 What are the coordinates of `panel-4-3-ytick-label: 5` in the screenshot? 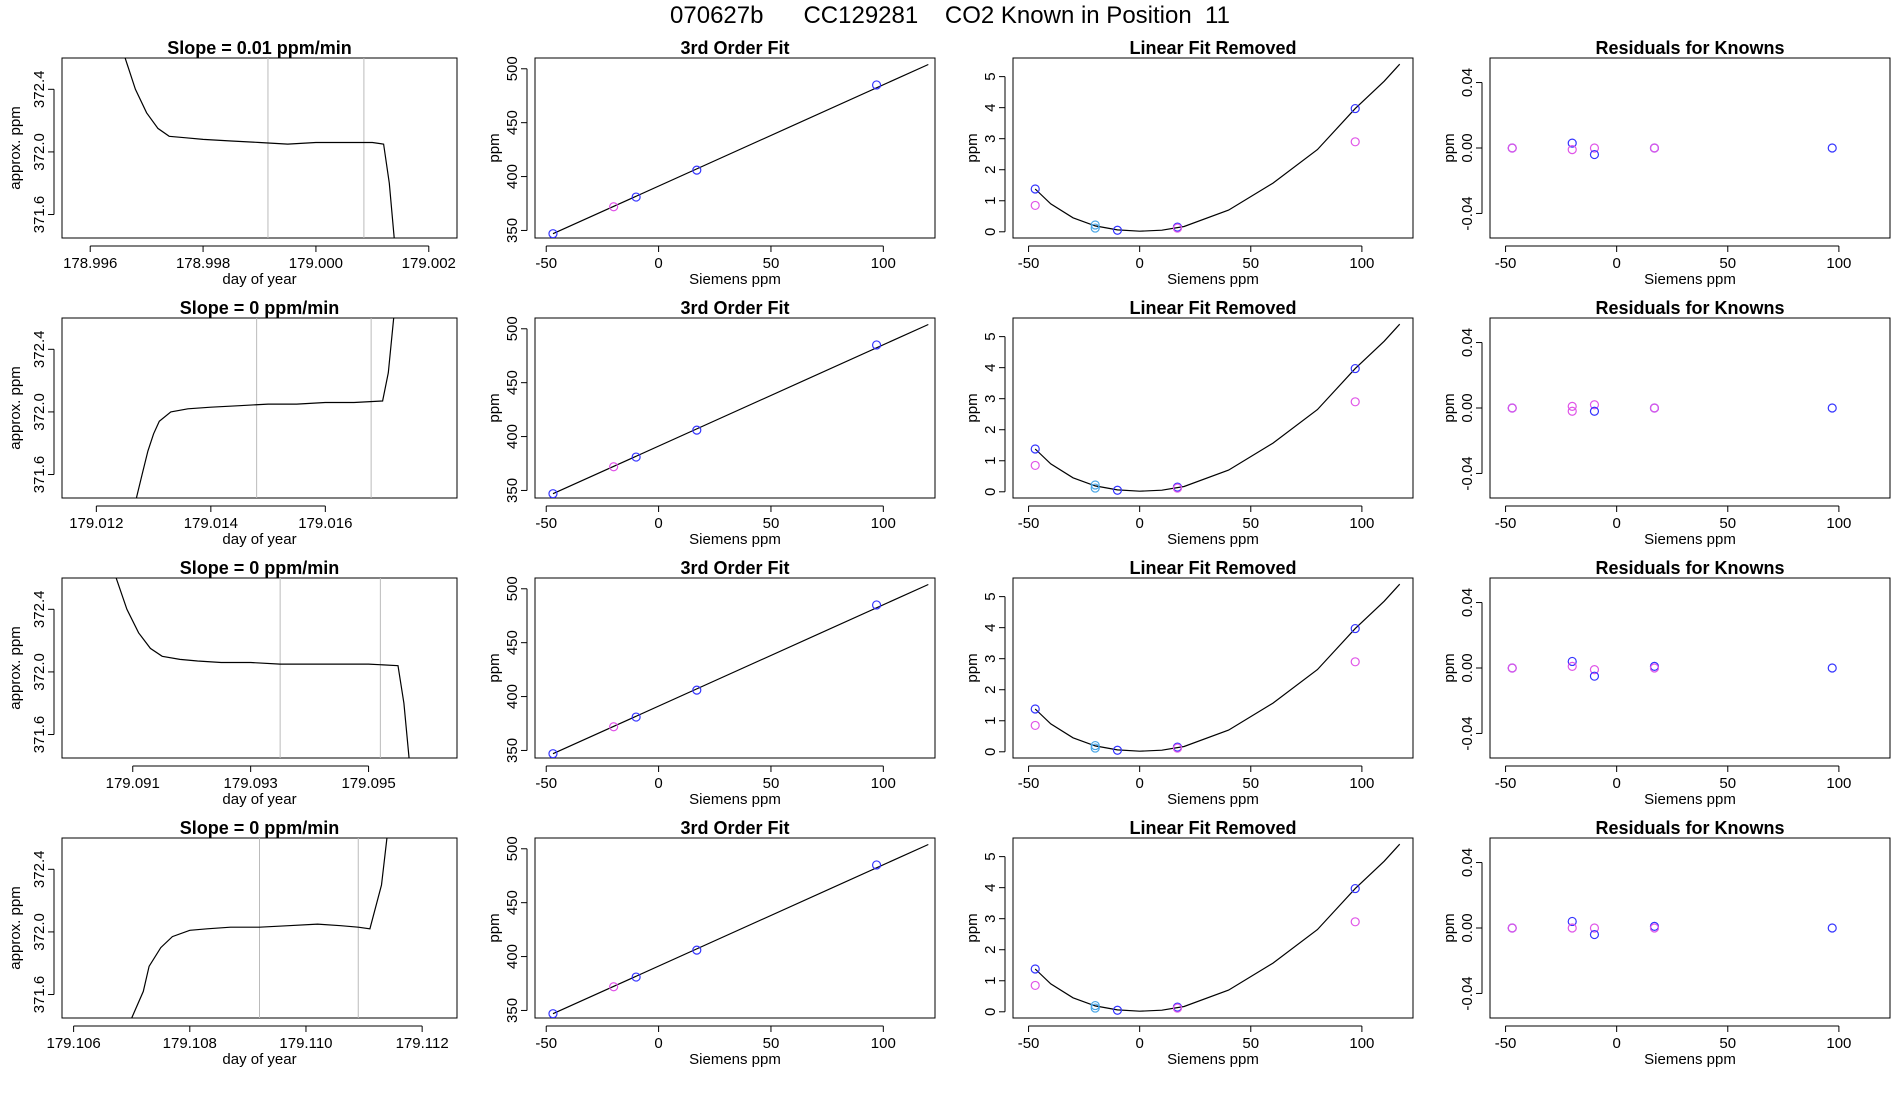 It's located at (990, 856).